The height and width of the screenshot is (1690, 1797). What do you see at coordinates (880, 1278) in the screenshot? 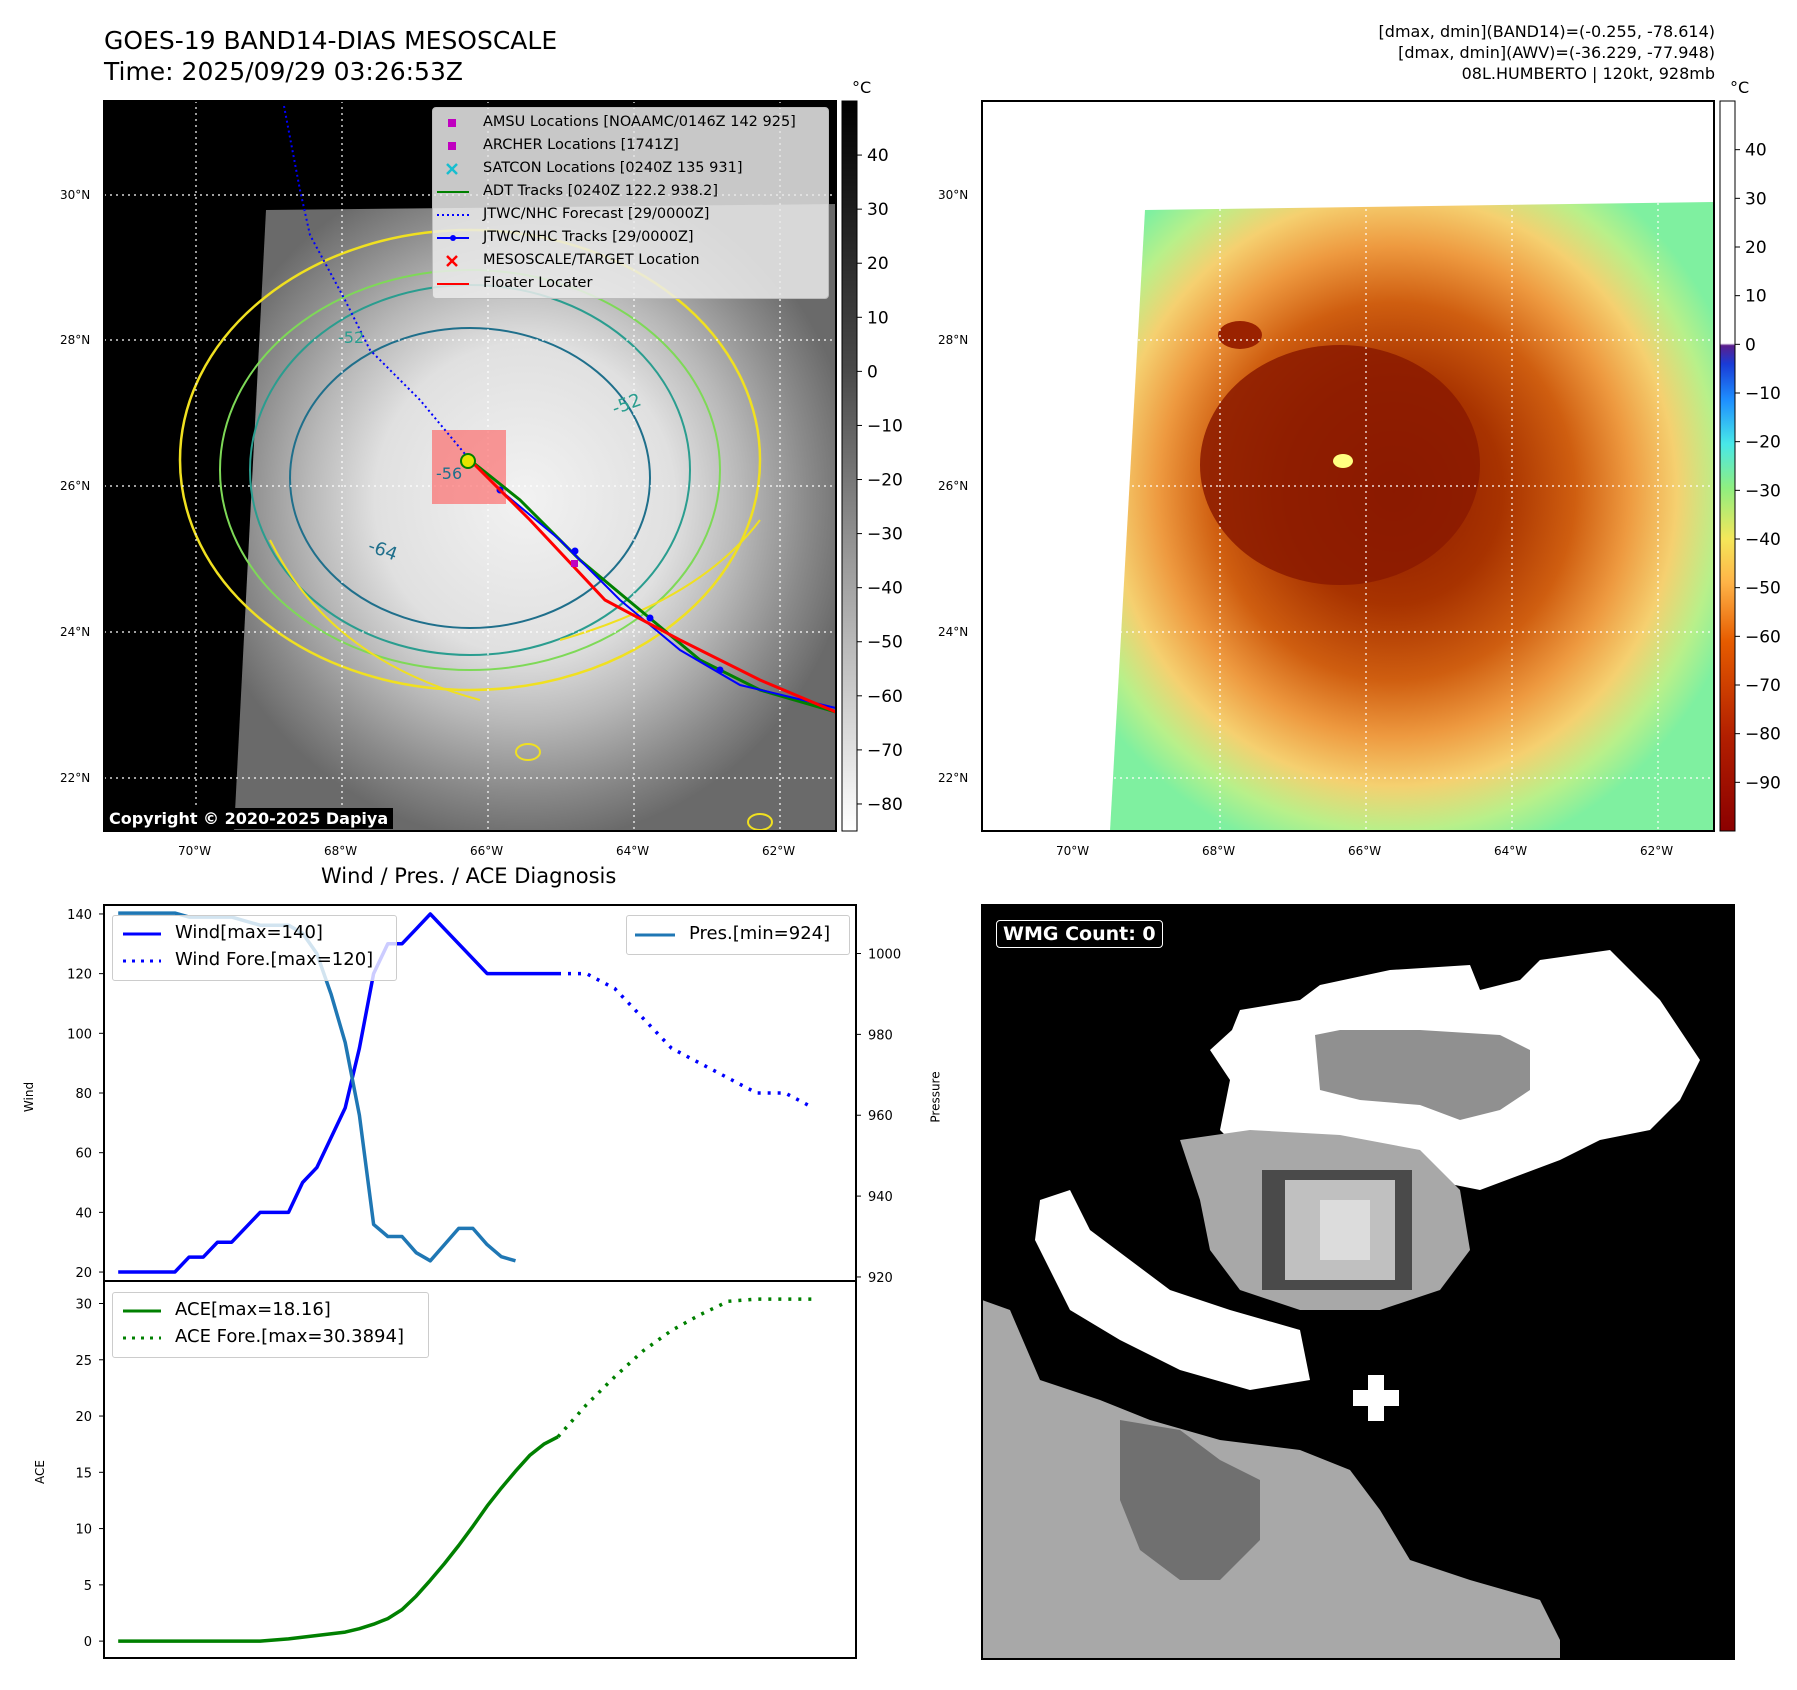
I see `pressure-axis-tick-label: 920` at bounding box center [880, 1278].